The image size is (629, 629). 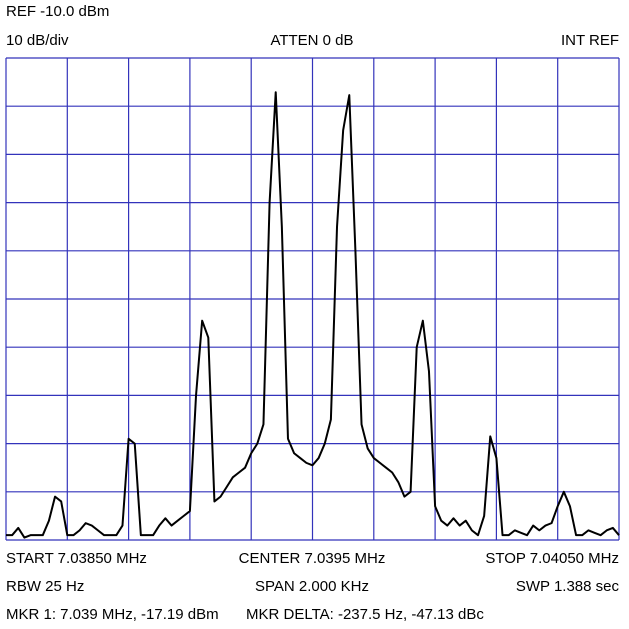 What do you see at coordinates (311, 40) in the screenshot?
I see `attenuation: ATTEN 0 dB` at bounding box center [311, 40].